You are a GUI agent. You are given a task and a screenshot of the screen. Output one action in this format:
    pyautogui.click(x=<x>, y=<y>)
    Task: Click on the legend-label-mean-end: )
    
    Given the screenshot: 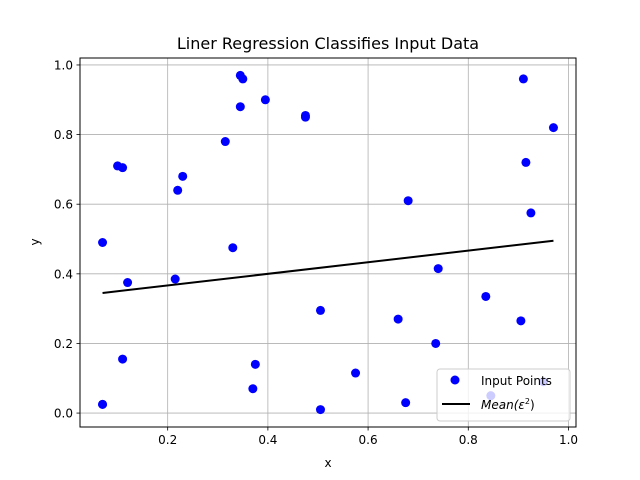 What is the action you would take?
    pyautogui.click(x=532, y=405)
    